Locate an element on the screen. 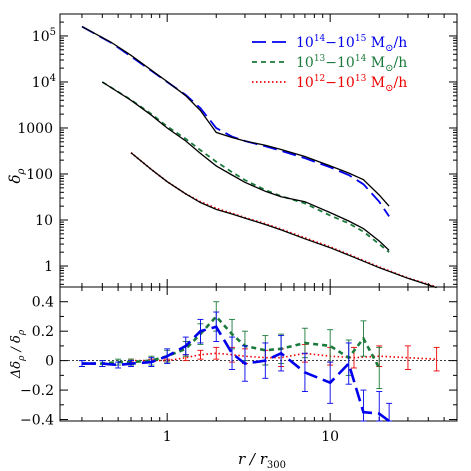 This screenshot has height=471, width=471. top-y-tick-labels: 10⁵ 10⁴ 1000 100 10 1 is located at coordinates (36, 151).